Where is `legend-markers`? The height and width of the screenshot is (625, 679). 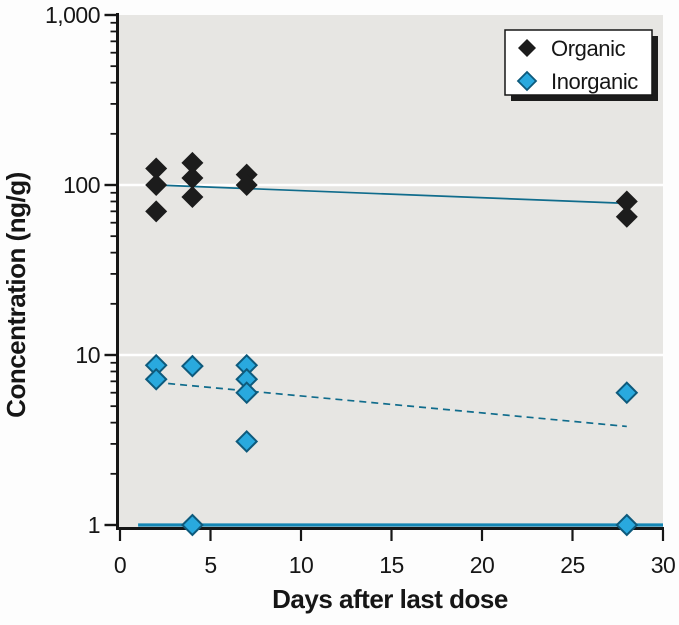 legend-markers is located at coordinates (527, 65).